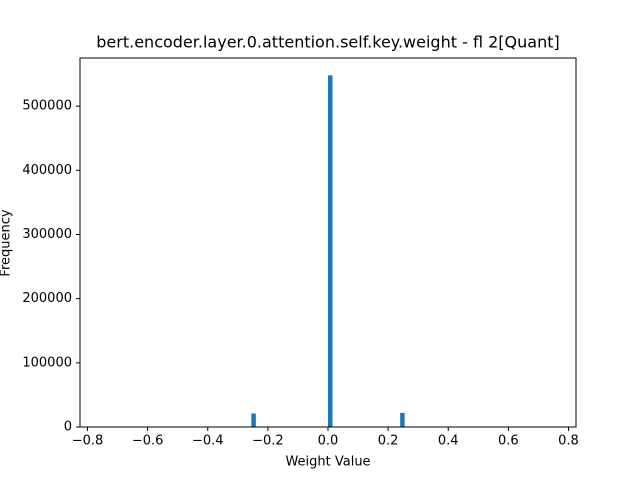  I want to click on y-tick-label: 400000, so click(47, 170).